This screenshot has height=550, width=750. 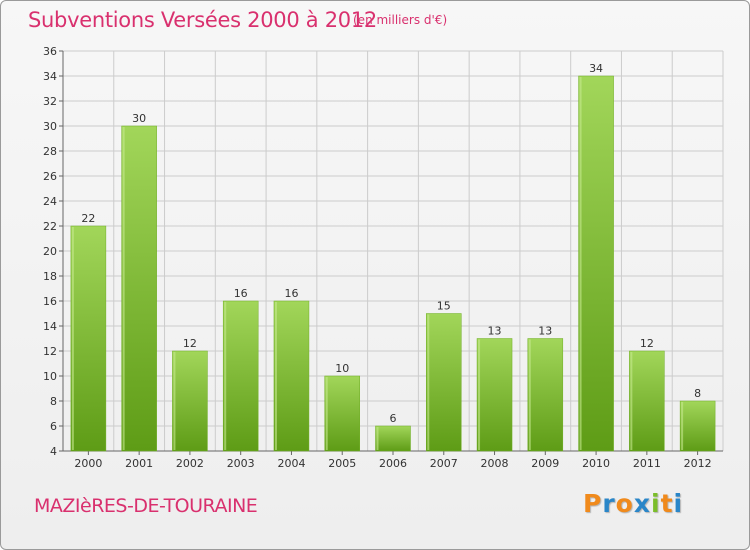 What do you see at coordinates (697, 426) in the screenshot?
I see `bar-2012` at bounding box center [697, 426].